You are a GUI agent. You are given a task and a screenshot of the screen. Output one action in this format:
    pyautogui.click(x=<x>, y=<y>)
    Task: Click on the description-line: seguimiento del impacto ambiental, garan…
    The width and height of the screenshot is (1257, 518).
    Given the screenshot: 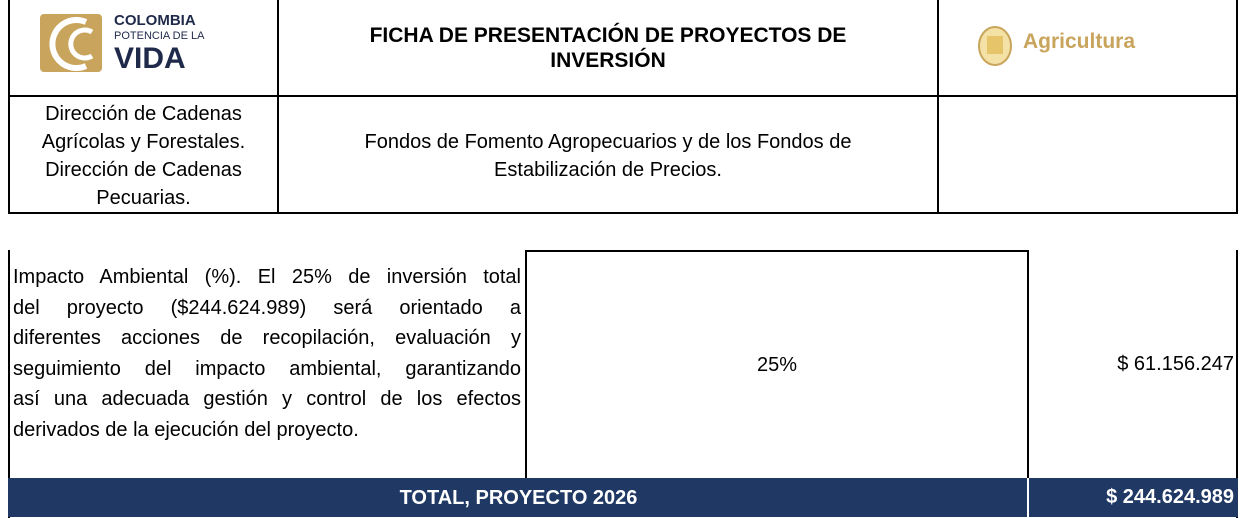 What is the action you would take?
    pyautogui.click(x=267, y=368)
    